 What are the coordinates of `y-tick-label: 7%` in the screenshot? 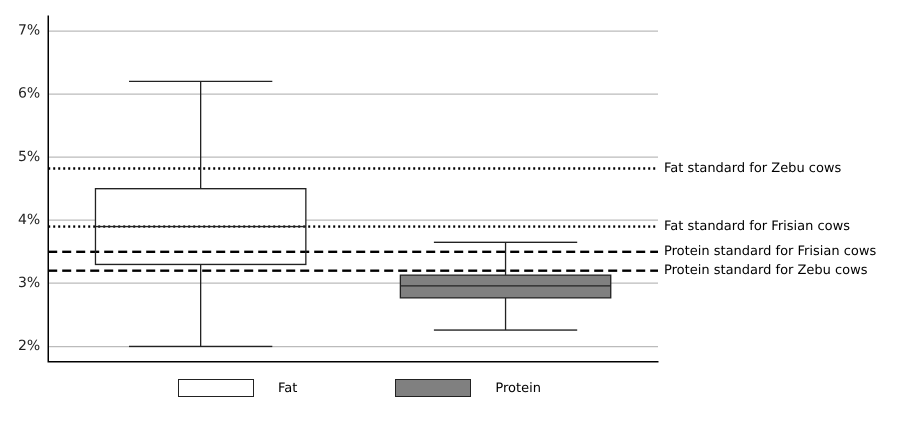 It's located at (29, 30).